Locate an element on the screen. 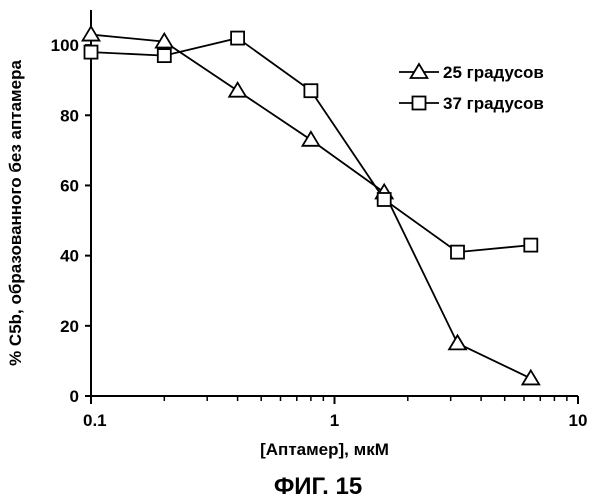  y-tick-label: 100 is located at coordinates (65, 45).